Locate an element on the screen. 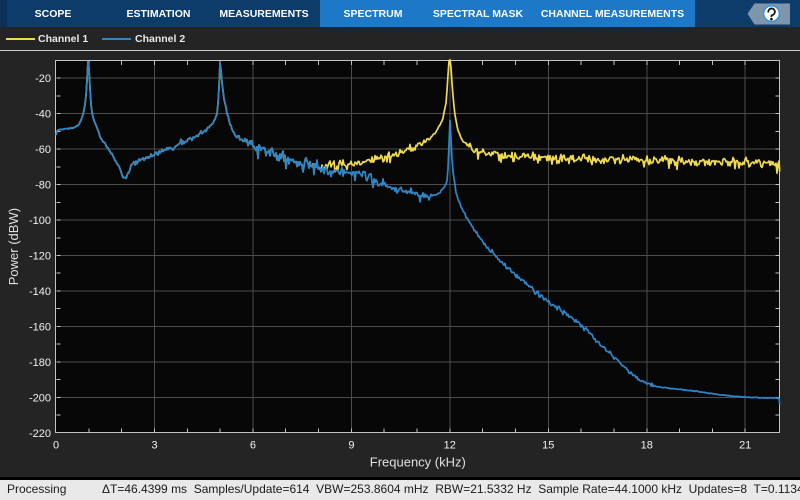 This screenshot has height=500, width=800. svg-text: -20 is located at coordinates (43, 79).